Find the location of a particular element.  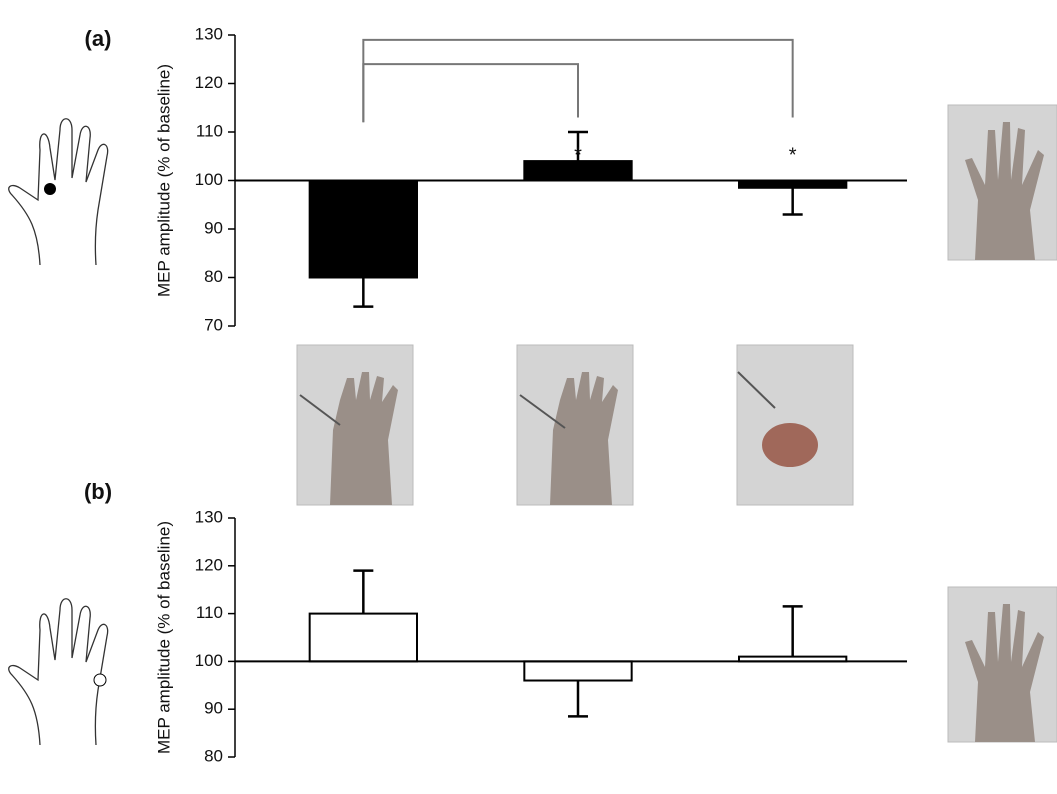

syringes is located at coordinates (537, 400).